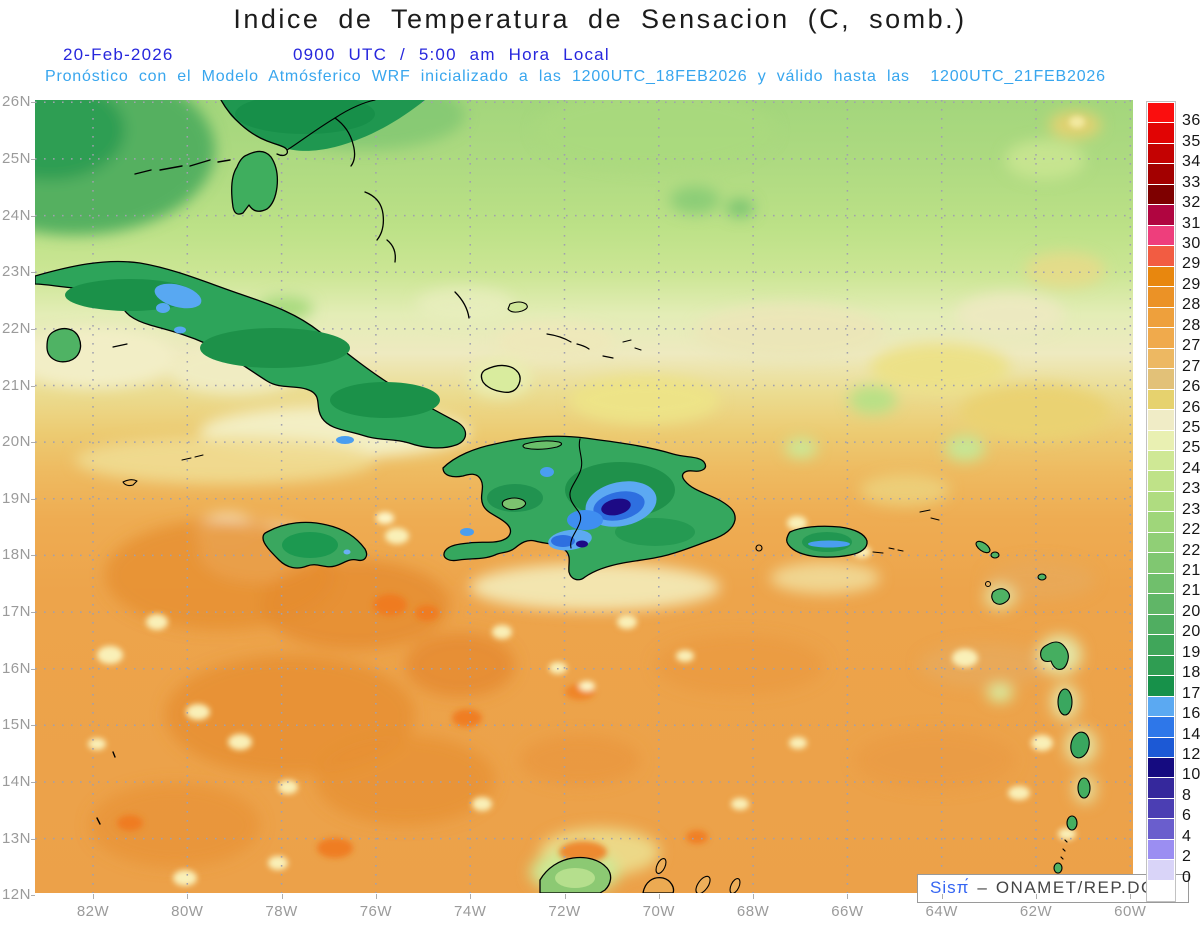 Image resolution: width=1200 pixels, height=927 pixels. Describe the element at coordinates (1191, 366) in the screenshot. I see `colorbar-tick-27: 27` at that location.